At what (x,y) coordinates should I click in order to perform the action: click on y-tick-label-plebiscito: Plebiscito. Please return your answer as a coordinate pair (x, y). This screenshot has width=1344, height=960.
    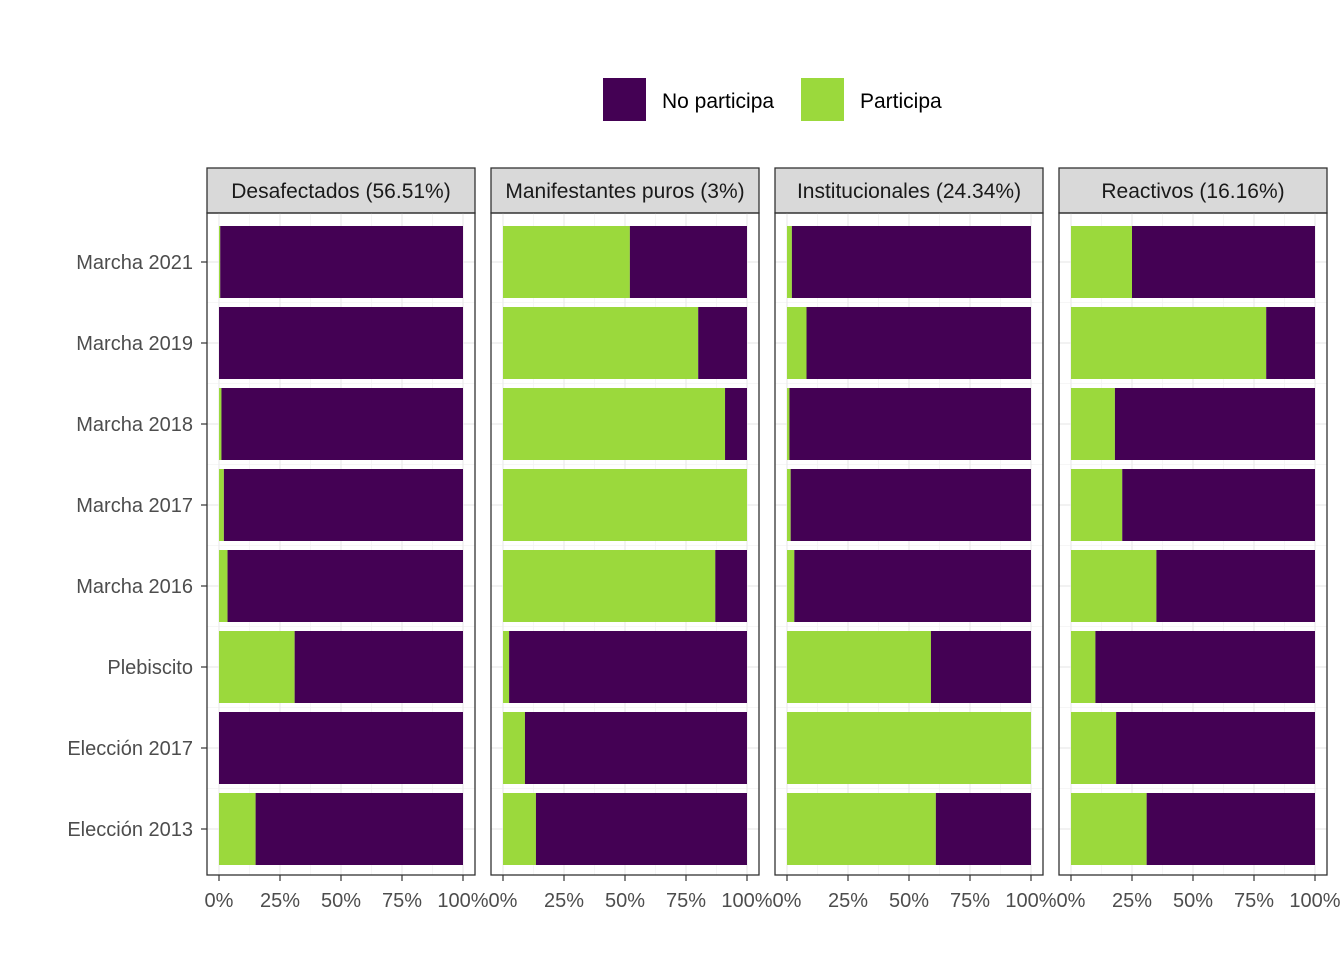
    Looking at the image, I should click on (150, 668).